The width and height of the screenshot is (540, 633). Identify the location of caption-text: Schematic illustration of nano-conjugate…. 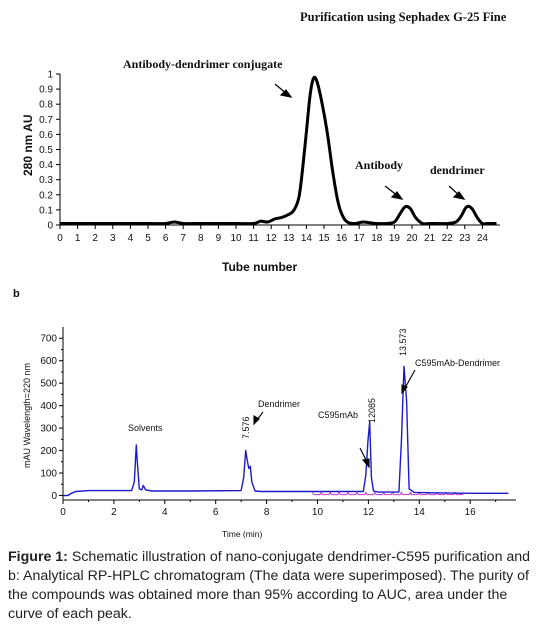
(269, 585).